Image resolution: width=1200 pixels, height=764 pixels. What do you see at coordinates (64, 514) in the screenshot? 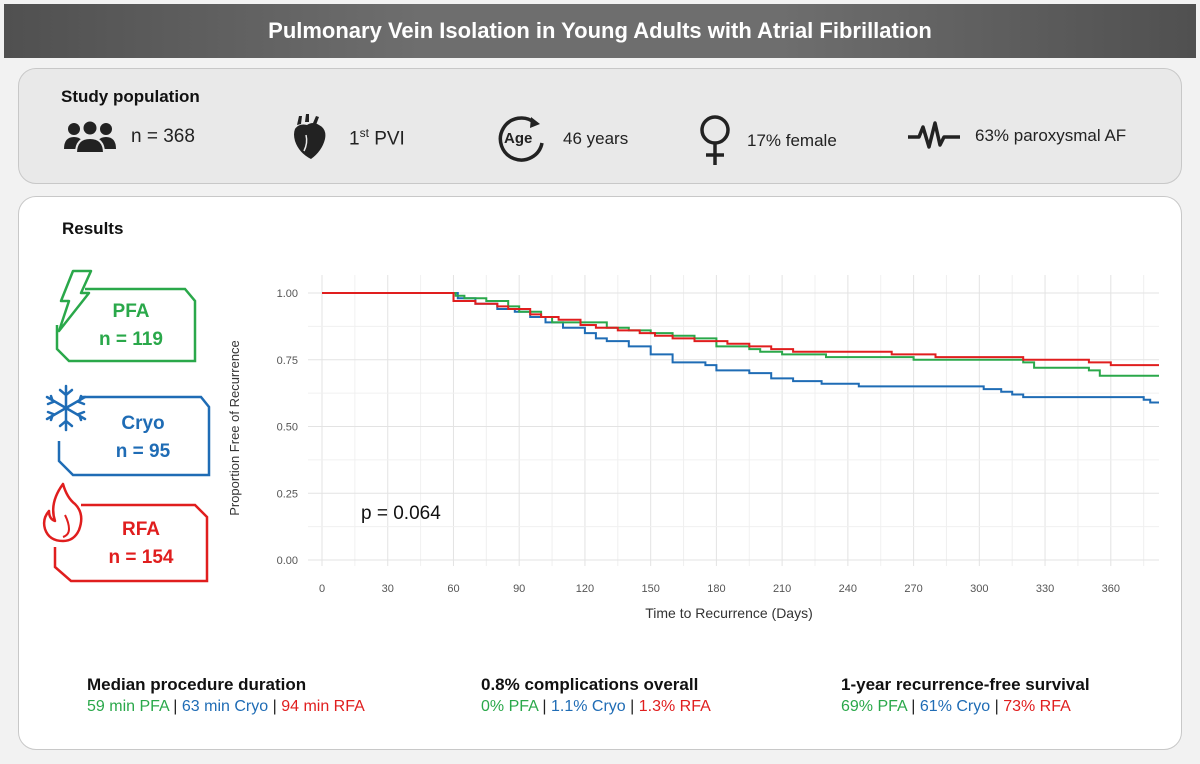
I see `flame-icon` at bounding box center [64, 514].